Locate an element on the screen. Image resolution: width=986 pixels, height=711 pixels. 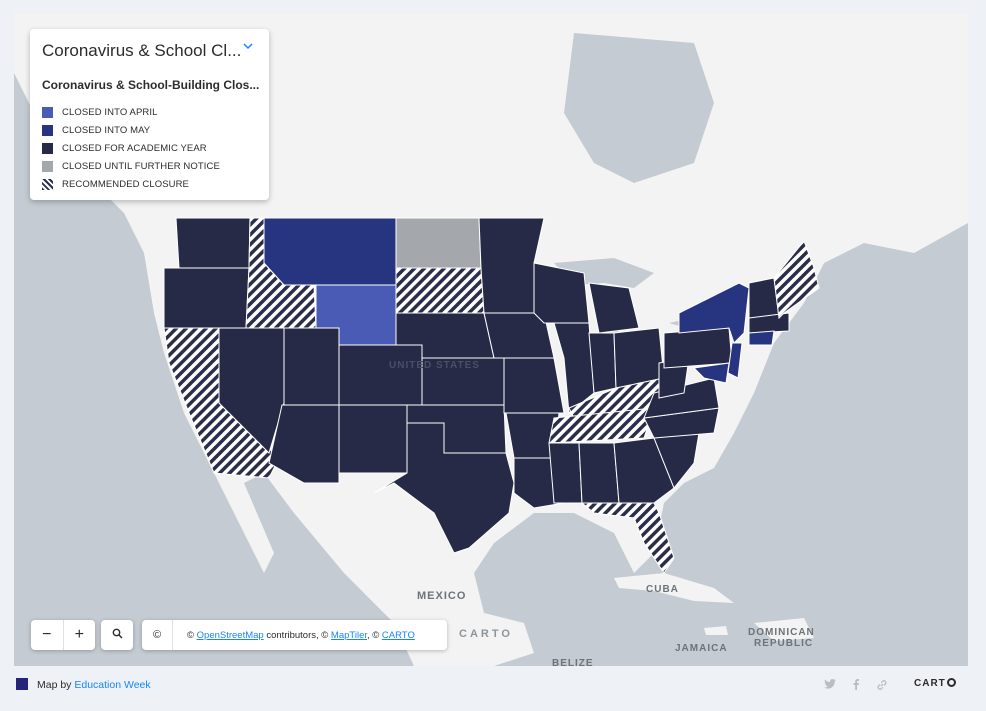
legend-item-april: CLOSED INTO APRIL is located at coordinates (100, 112).